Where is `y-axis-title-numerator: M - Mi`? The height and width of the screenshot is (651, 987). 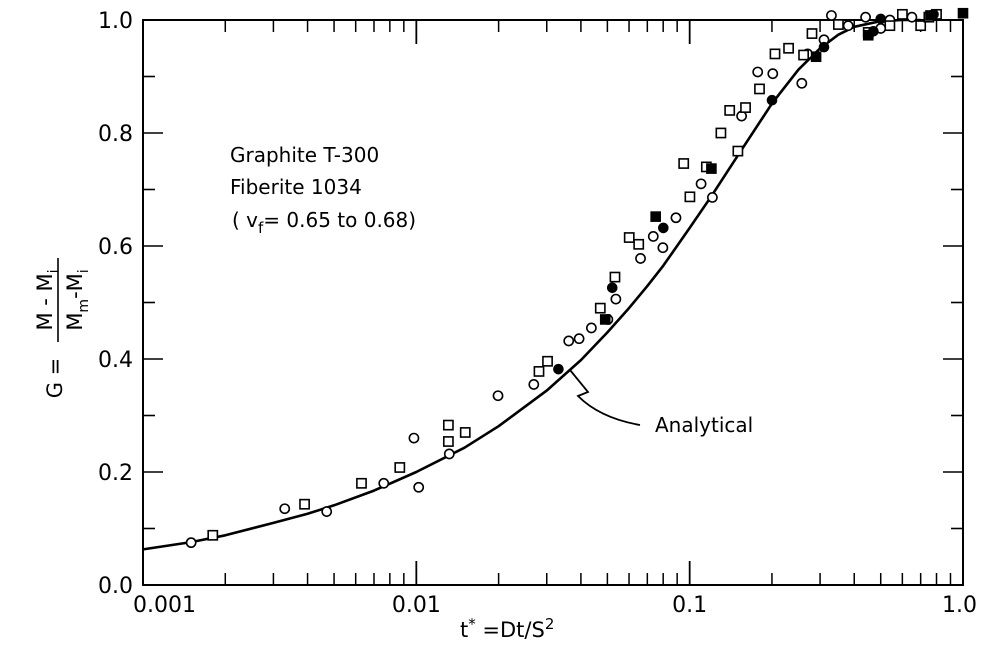 y-axis-title-numerator: M - Mi is located at coordinates (47, 299).